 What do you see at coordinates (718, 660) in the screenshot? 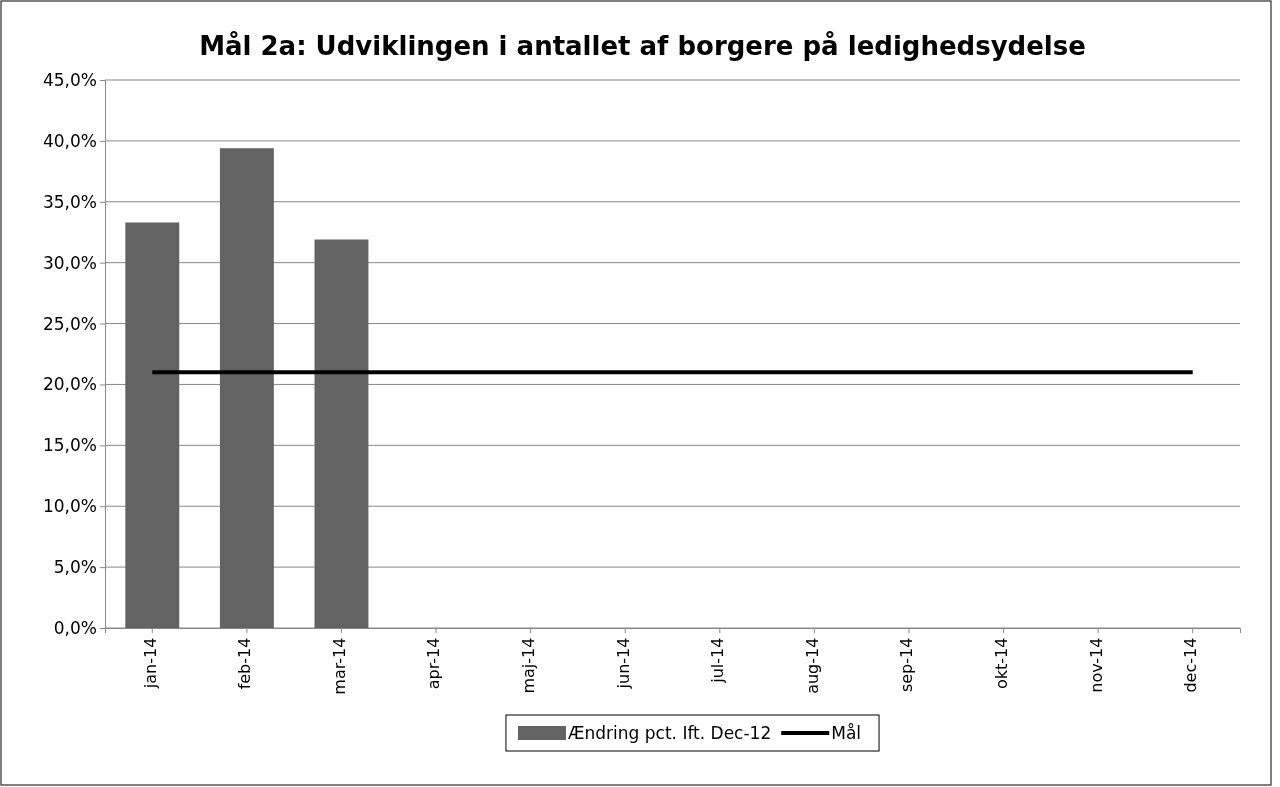
I see `x-tick-label: jul-14` at bounding box center [718, 660].